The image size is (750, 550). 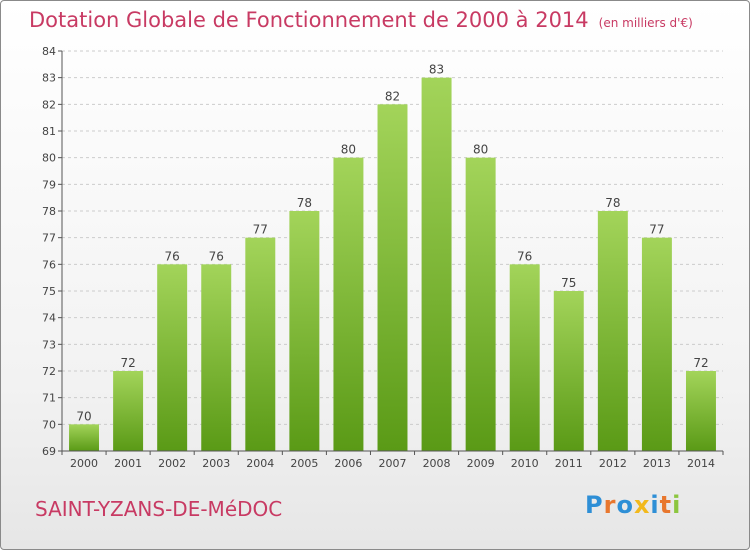 What do you see at coordinates (304, 463) in the screenshot?
I see `x-tick-label: 2005` at bounding box center [304, 463].